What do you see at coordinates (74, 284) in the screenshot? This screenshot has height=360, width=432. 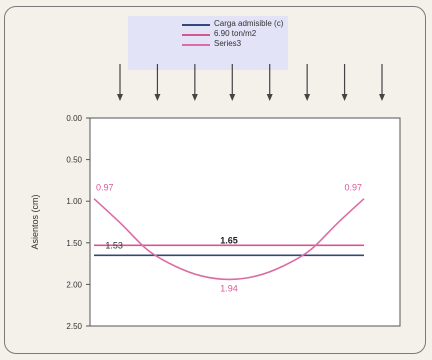 I see `y-tick-label: 2.00` at bounding box center [74, 284].